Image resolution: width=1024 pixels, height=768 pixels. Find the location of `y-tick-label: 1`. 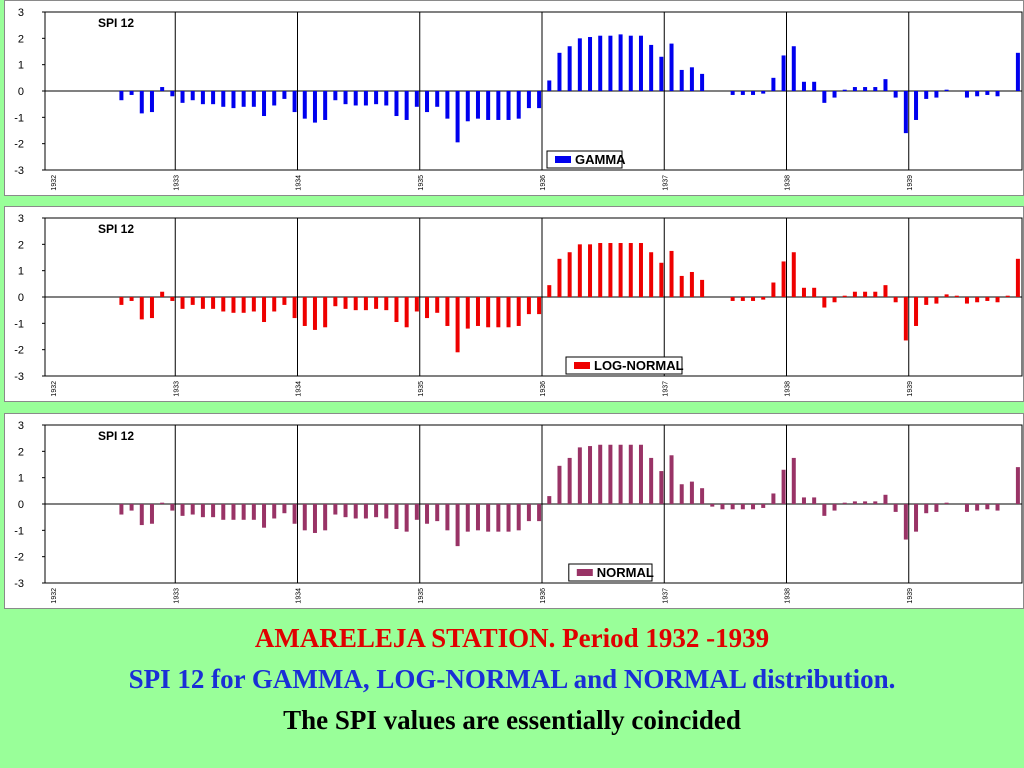

y-tick-label: 1 is located at coordinates (21, 66).